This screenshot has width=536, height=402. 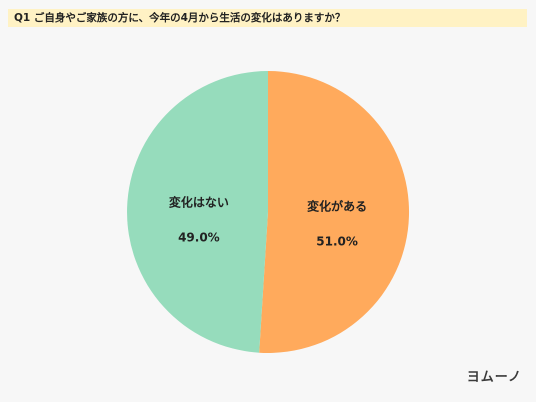 What do you see at coordinates (337, 242) in the screenshot?
I see `slice-value-label-0: 51.0%` at bounding box center [337, 242].